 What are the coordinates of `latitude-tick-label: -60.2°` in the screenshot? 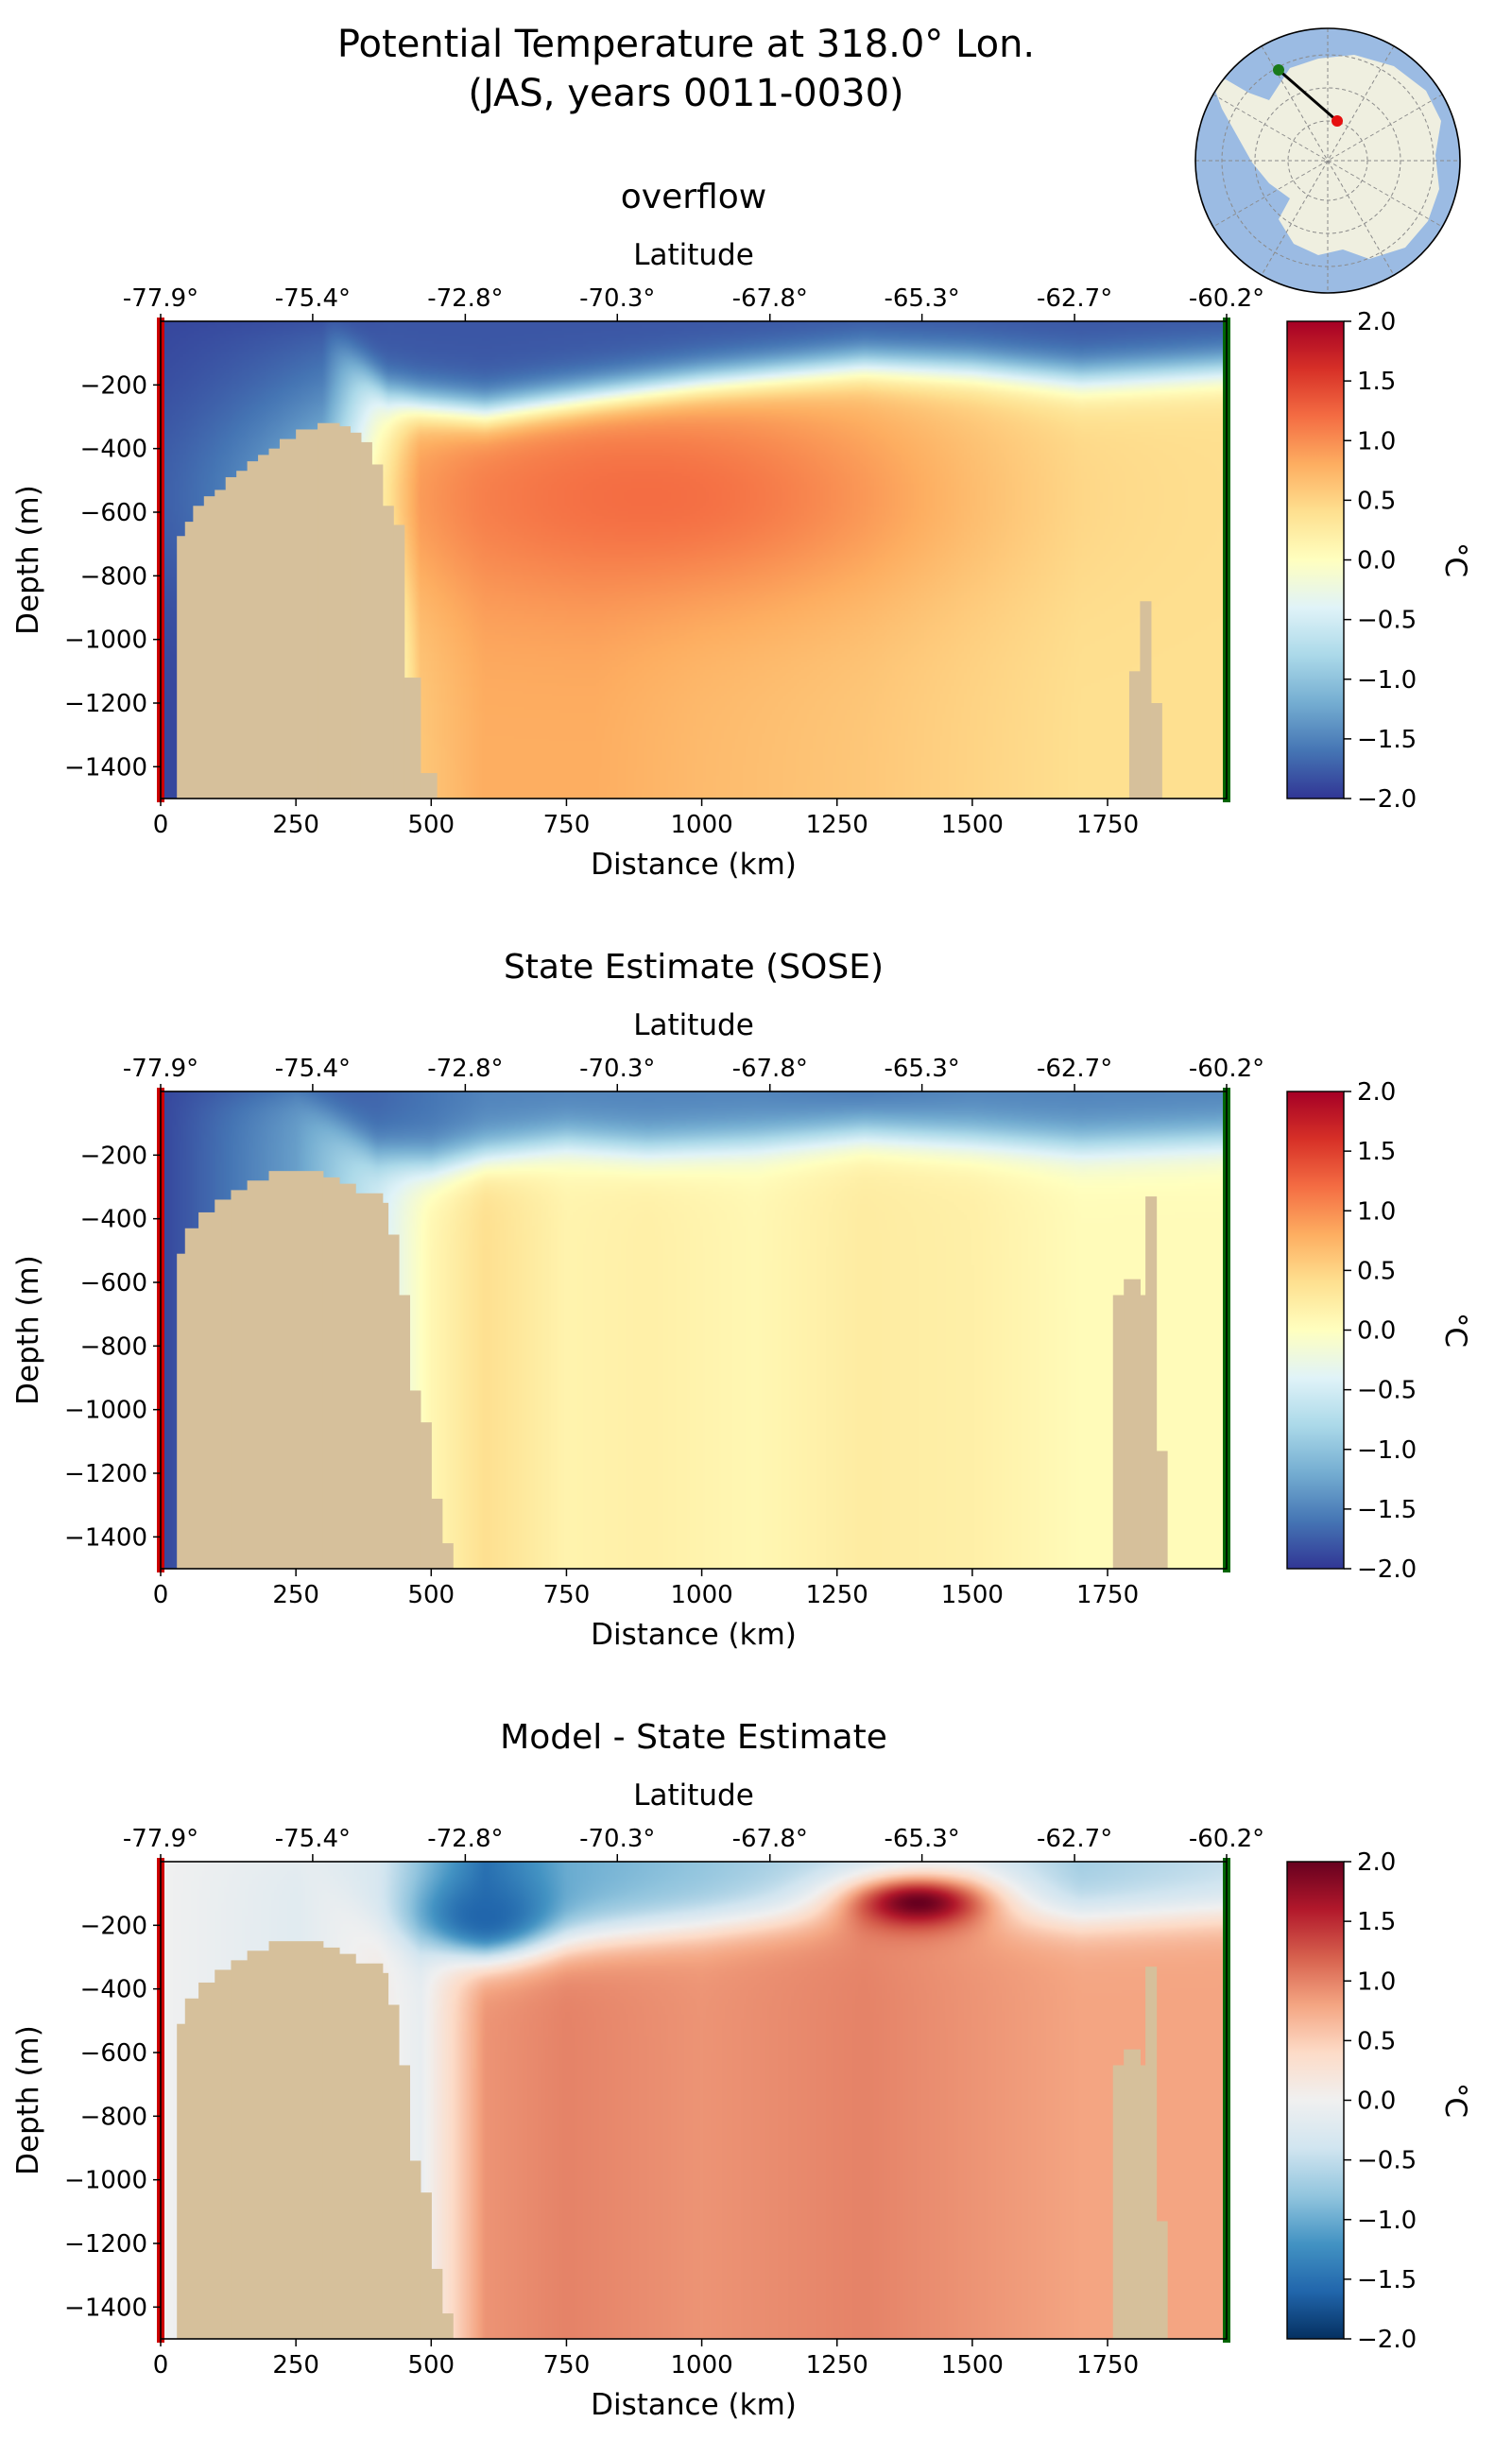 It's located at (1226, 1839).